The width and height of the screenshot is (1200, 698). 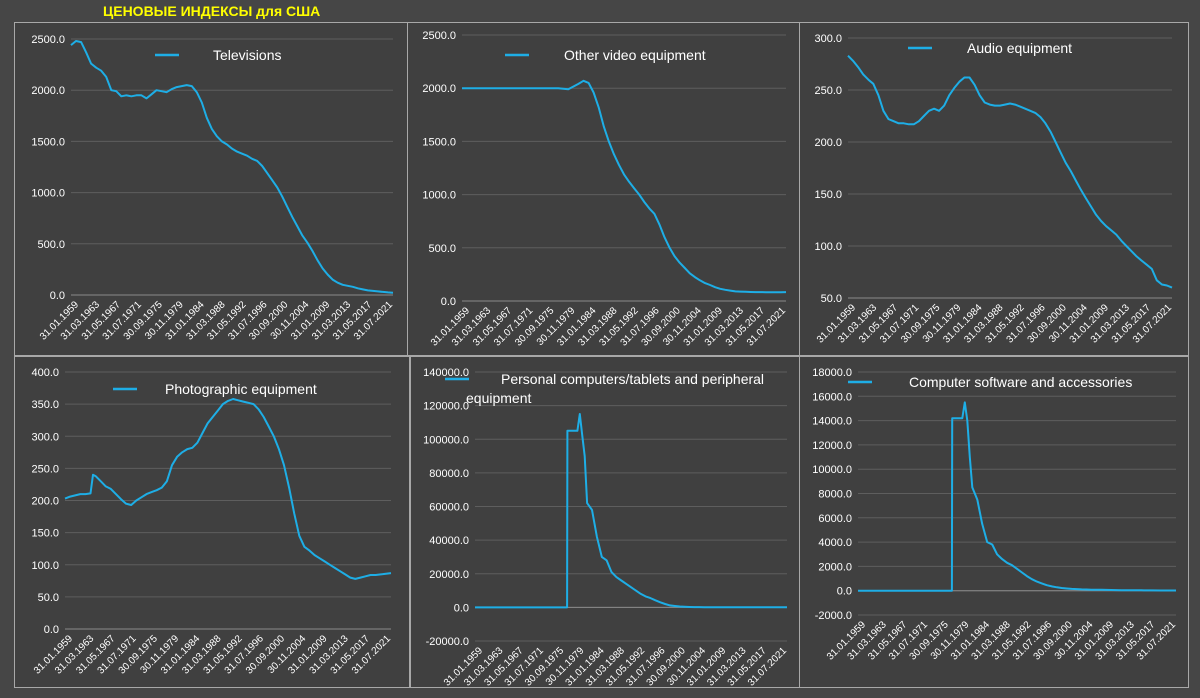 What do you see at coordinates (247, 55) in the screenshot?
I see `chart-title: Televisions` at bounding box center [247, 55].